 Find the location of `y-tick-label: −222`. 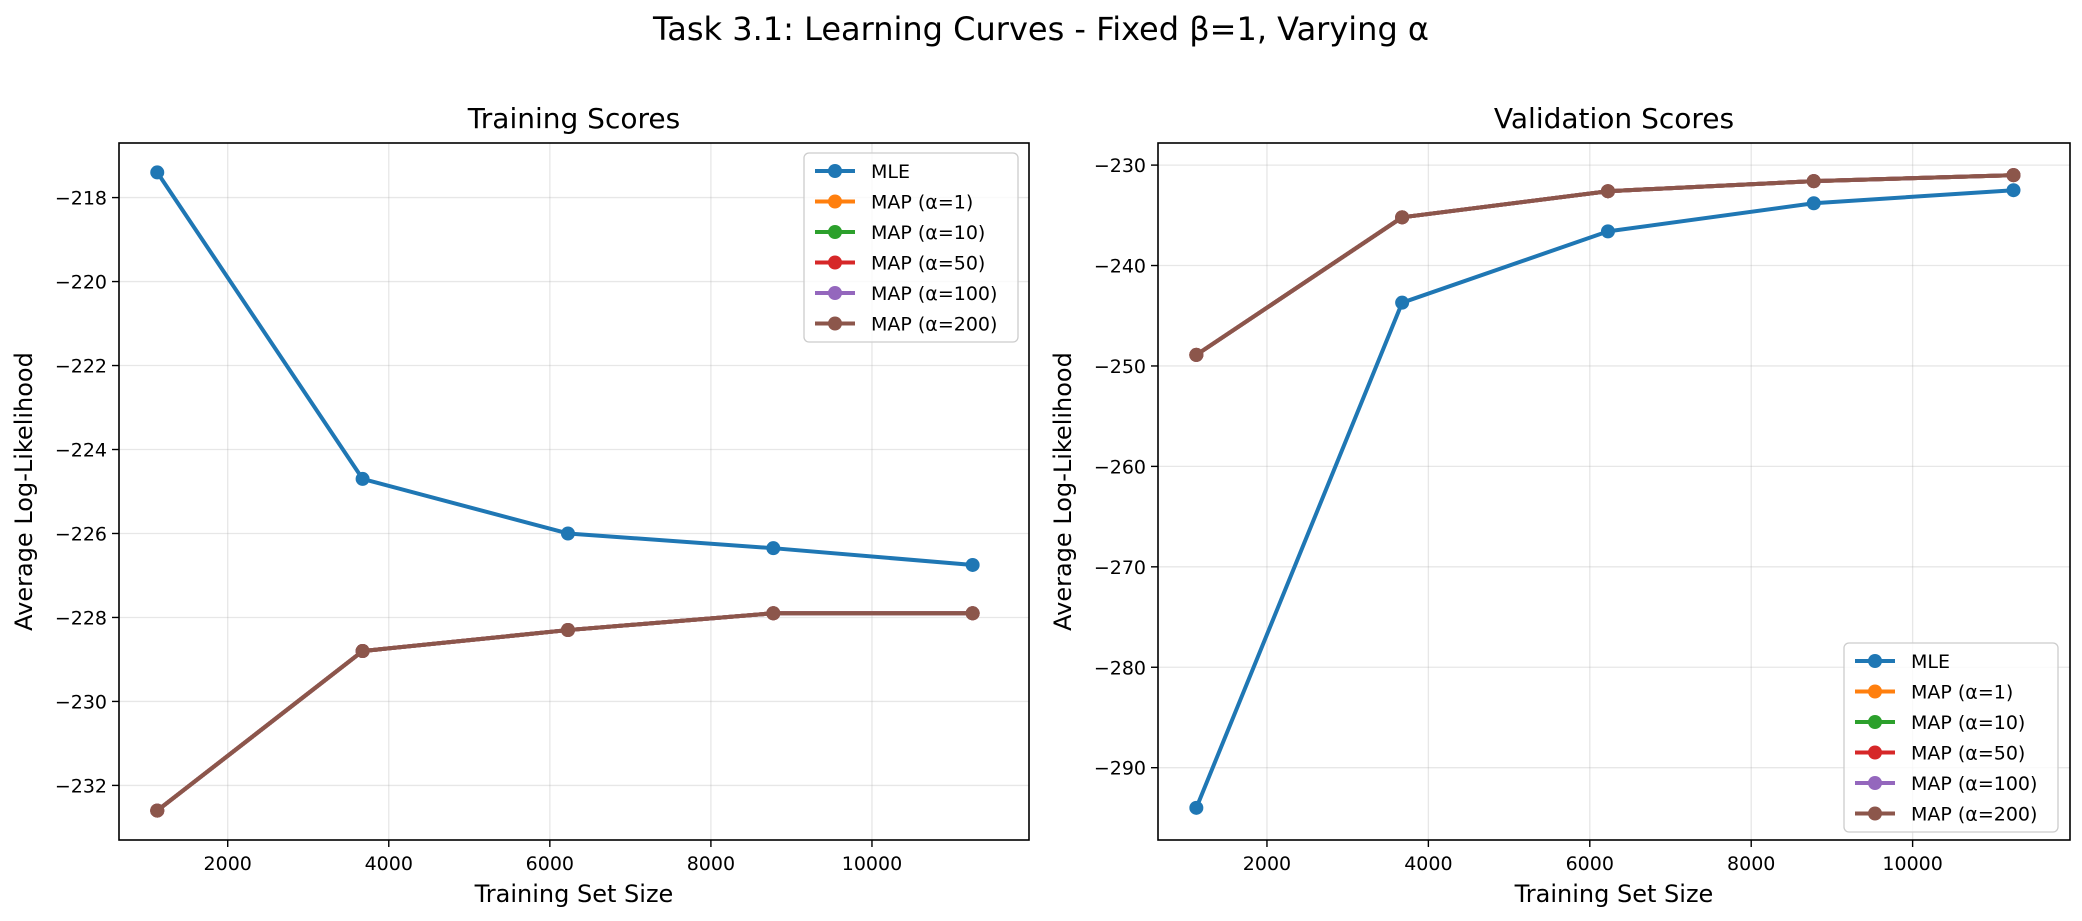

y-tick-label: −222 is located at coordinates (81, 367).